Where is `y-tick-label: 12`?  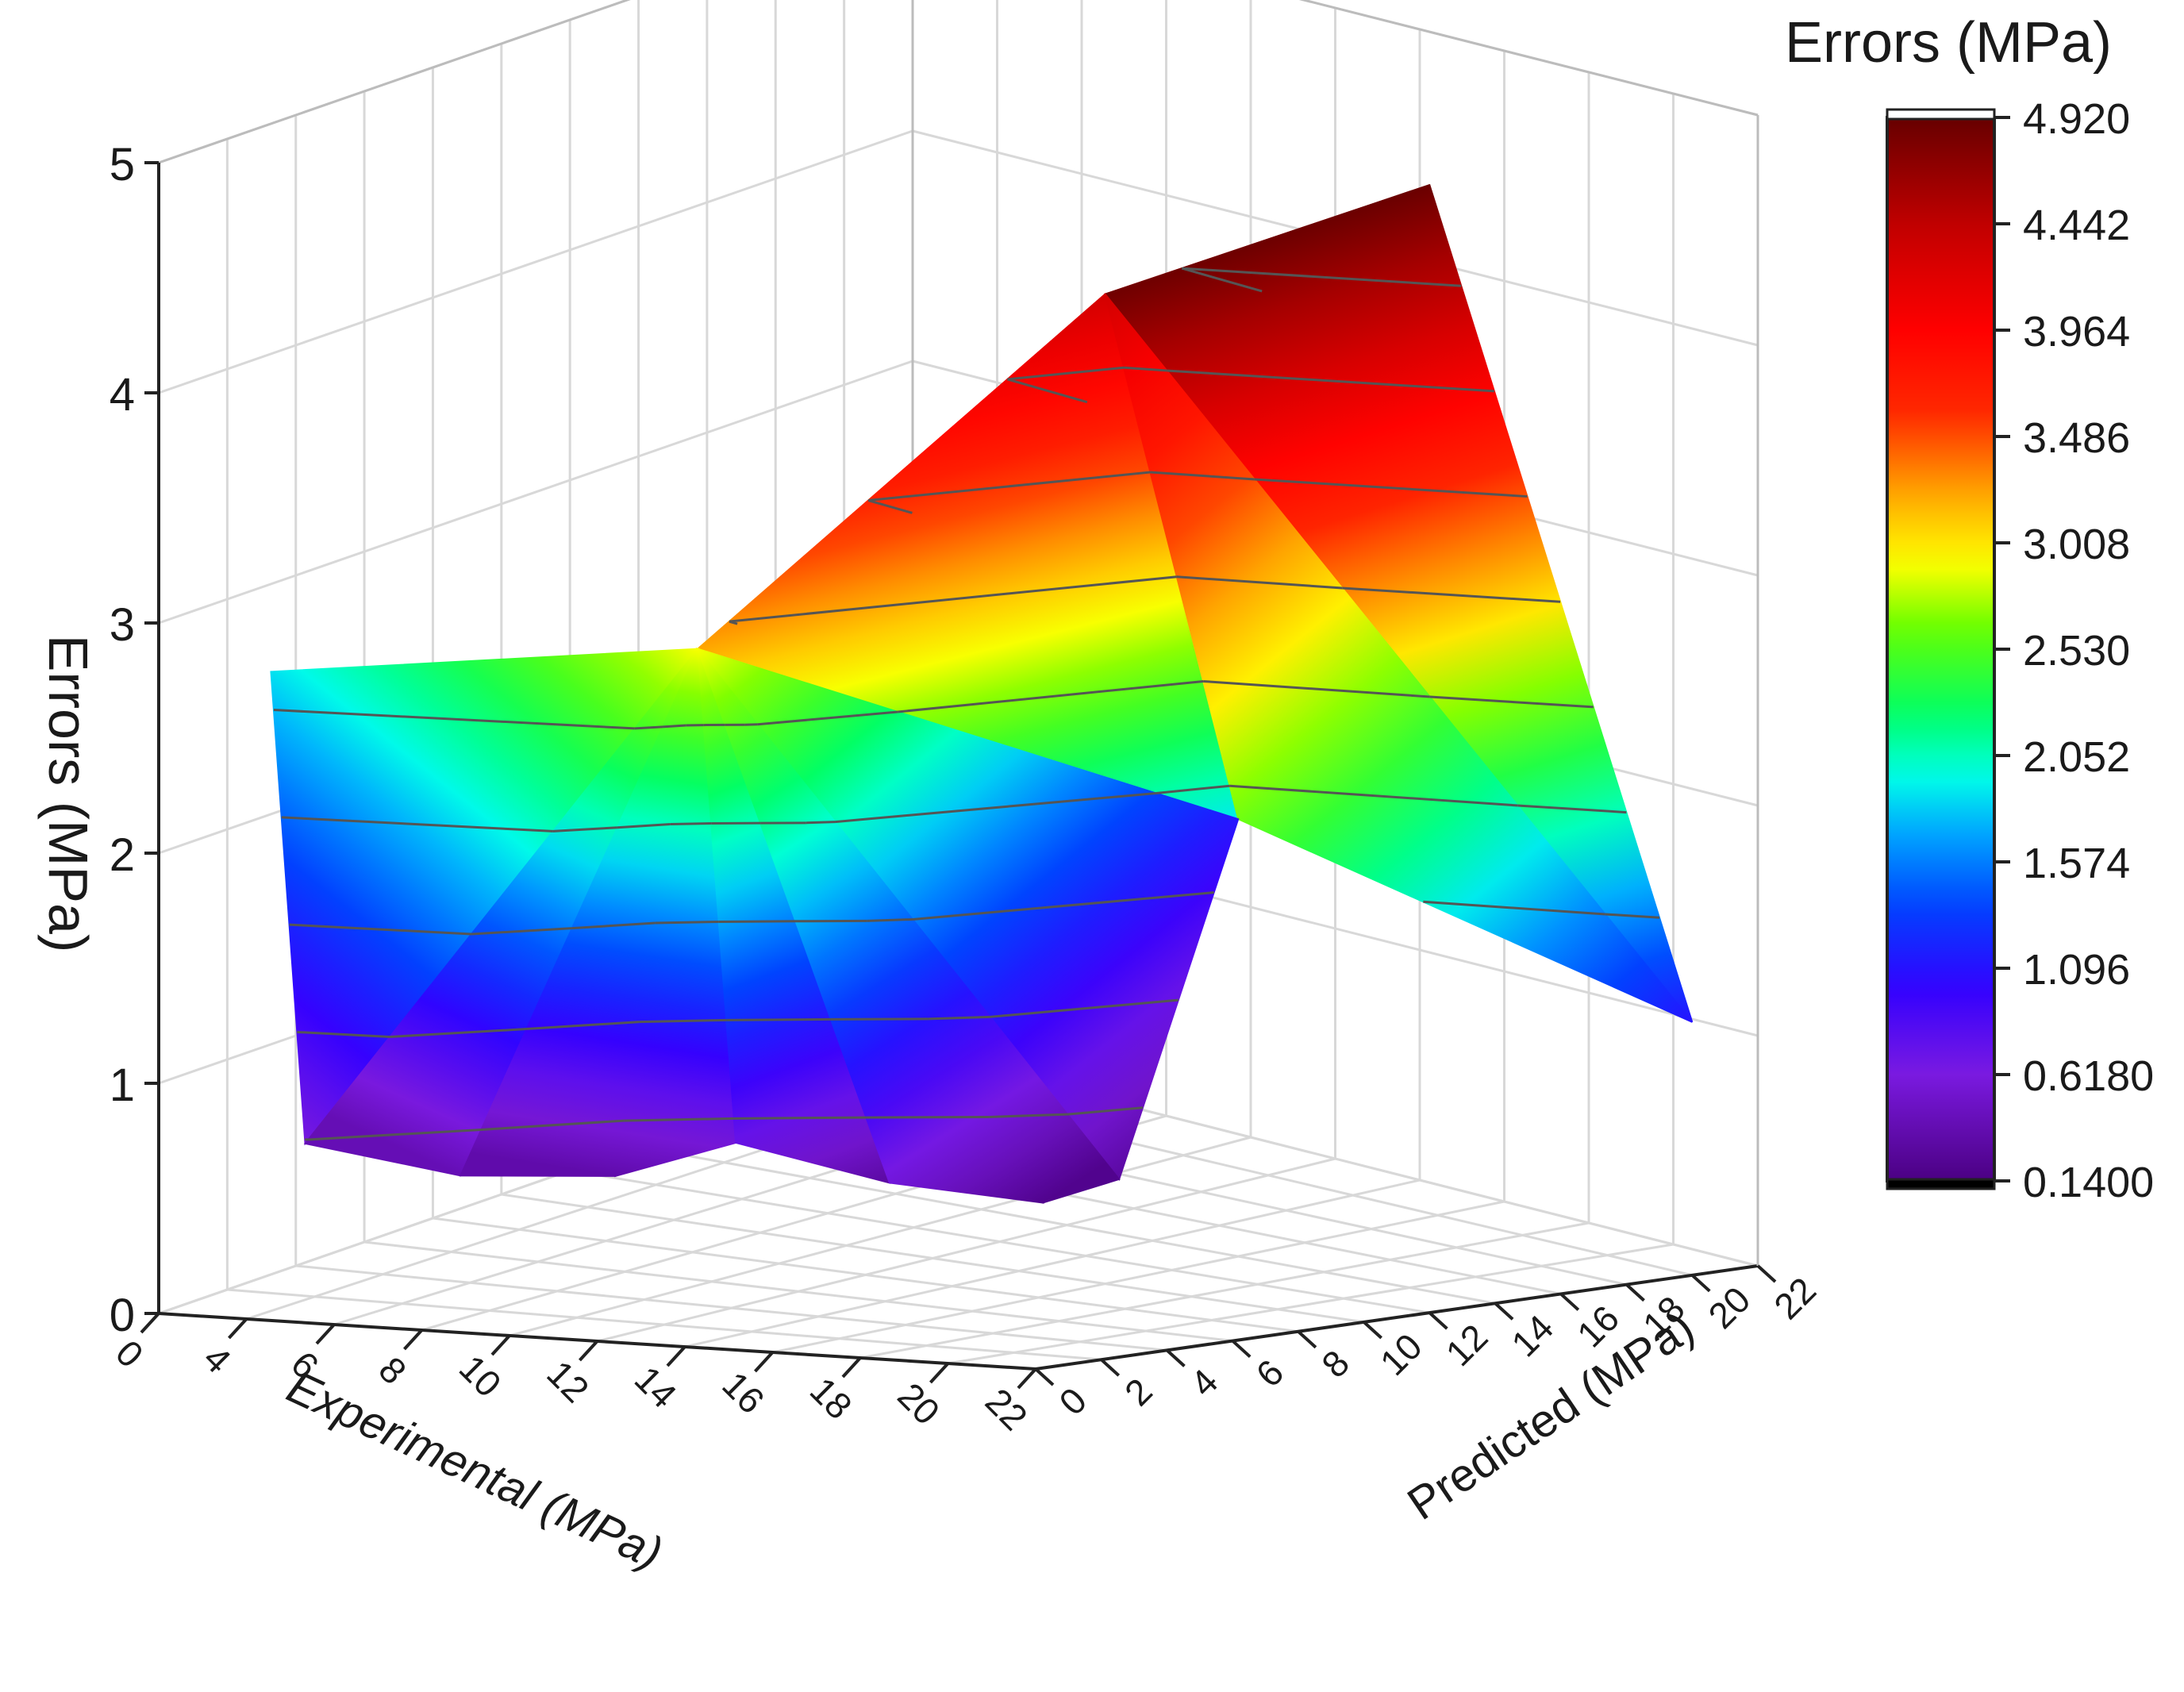 y-tick-label: 12 is located at coordinates (1467, 1345).